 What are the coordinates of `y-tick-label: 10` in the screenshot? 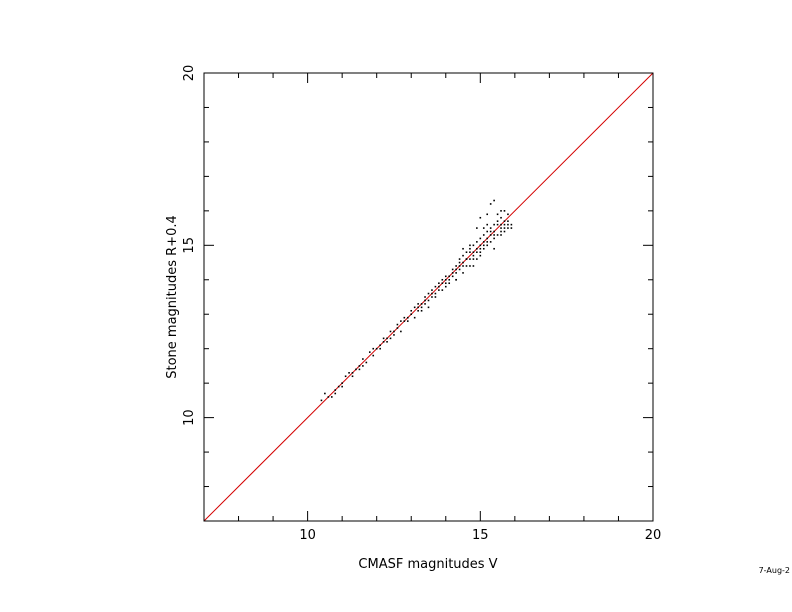 It's located at (189, 417).